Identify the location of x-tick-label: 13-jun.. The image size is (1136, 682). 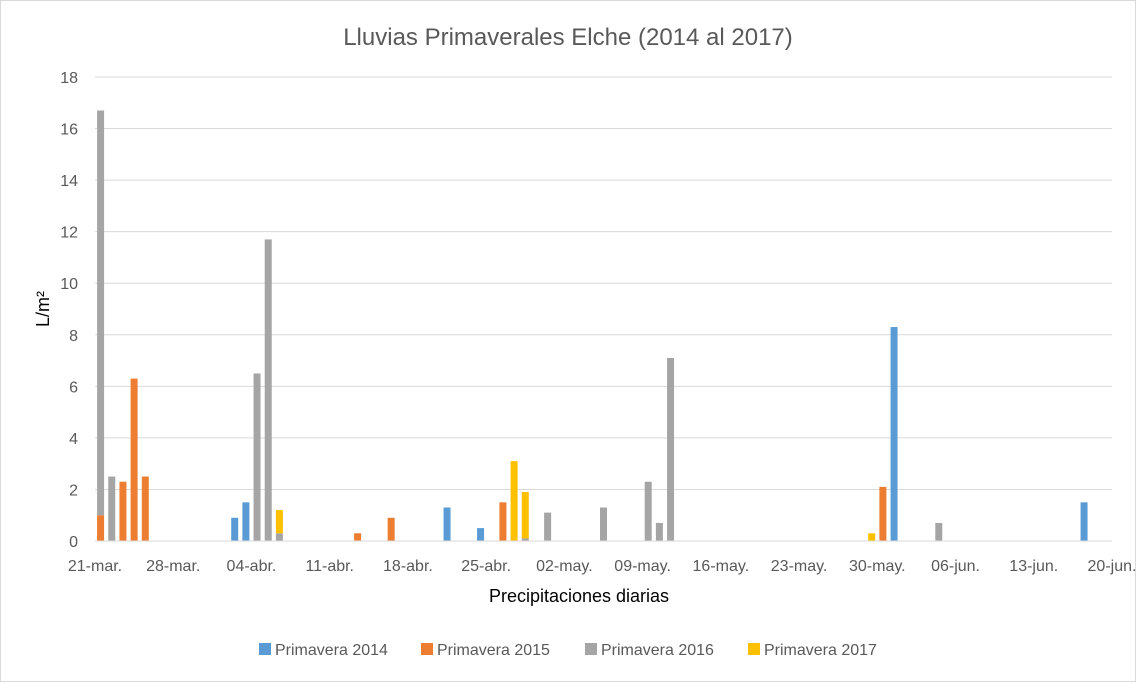
(1033, 566).